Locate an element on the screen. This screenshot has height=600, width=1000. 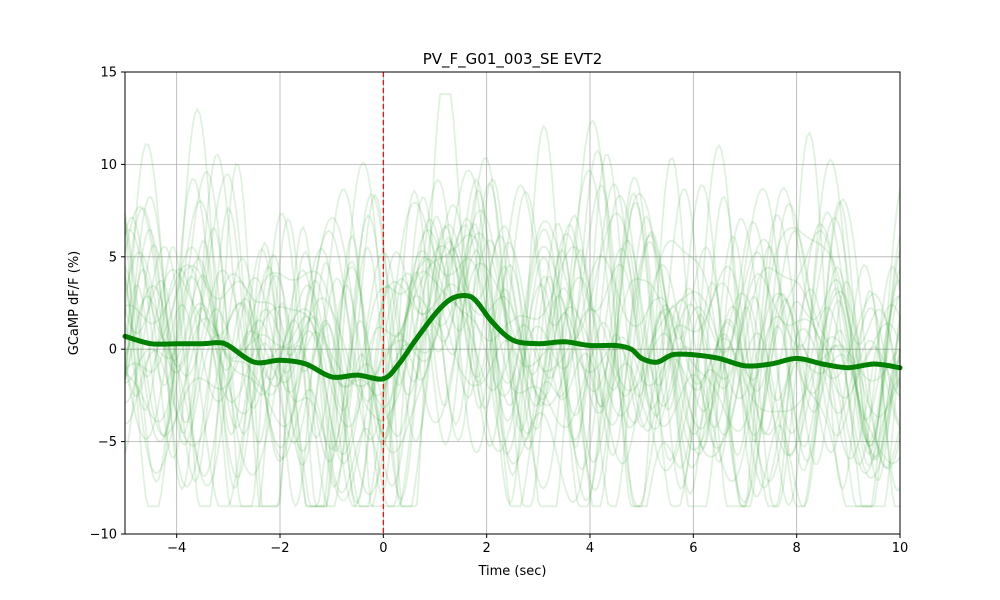
x-tick-label: 4 is located at coordinates (590, 548).